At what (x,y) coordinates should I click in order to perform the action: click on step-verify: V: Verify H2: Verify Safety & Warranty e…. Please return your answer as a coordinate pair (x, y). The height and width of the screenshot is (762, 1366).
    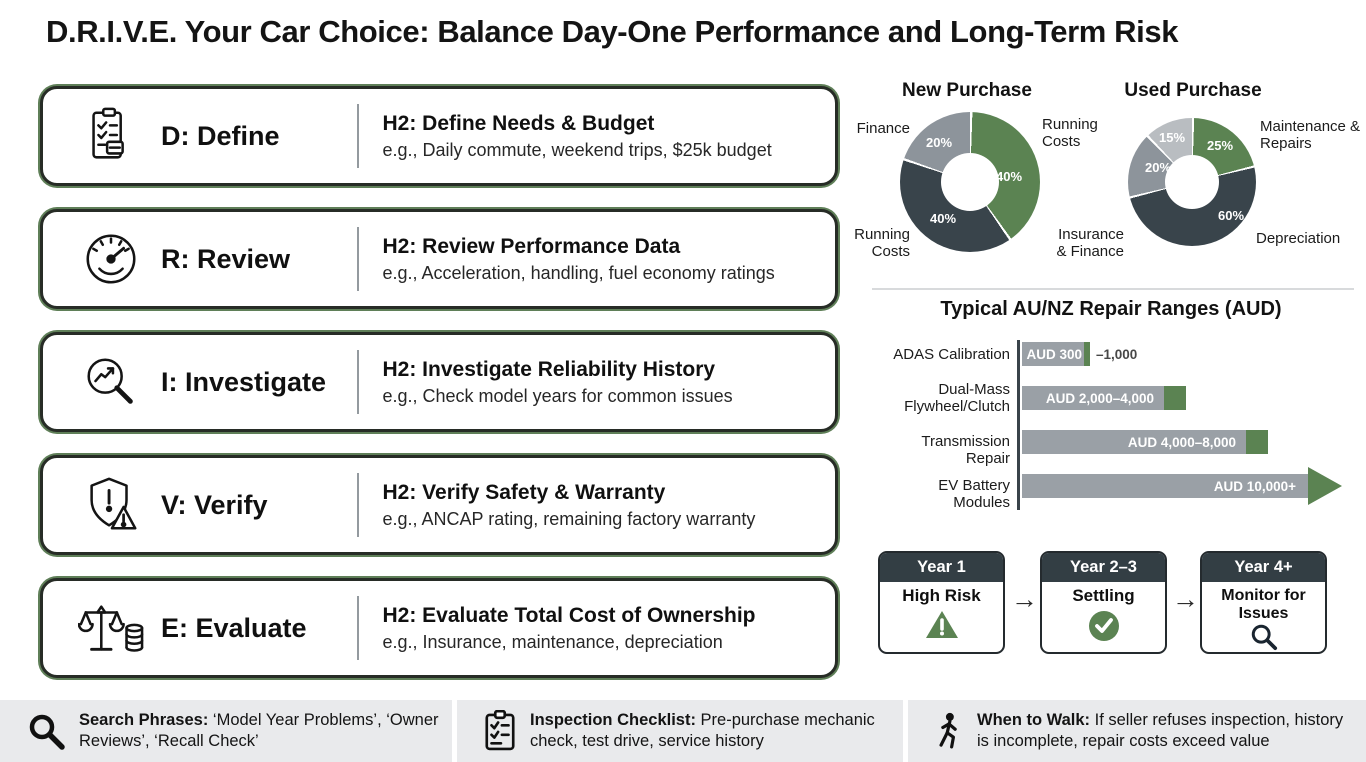
    Looking at the image, I should click on (439, 505).